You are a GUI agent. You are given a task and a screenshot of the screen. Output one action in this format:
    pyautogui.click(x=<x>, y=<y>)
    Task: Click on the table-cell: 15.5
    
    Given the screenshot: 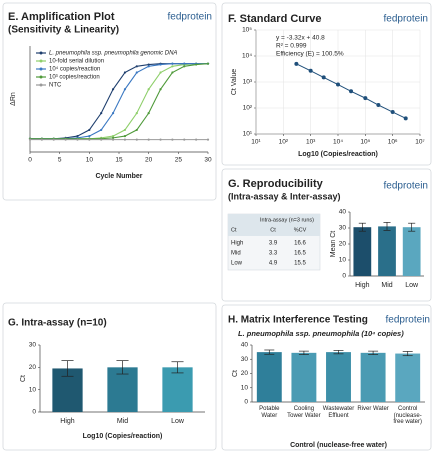 What is the action you would take?
    pyautogui.click(x=300, y=264)
    